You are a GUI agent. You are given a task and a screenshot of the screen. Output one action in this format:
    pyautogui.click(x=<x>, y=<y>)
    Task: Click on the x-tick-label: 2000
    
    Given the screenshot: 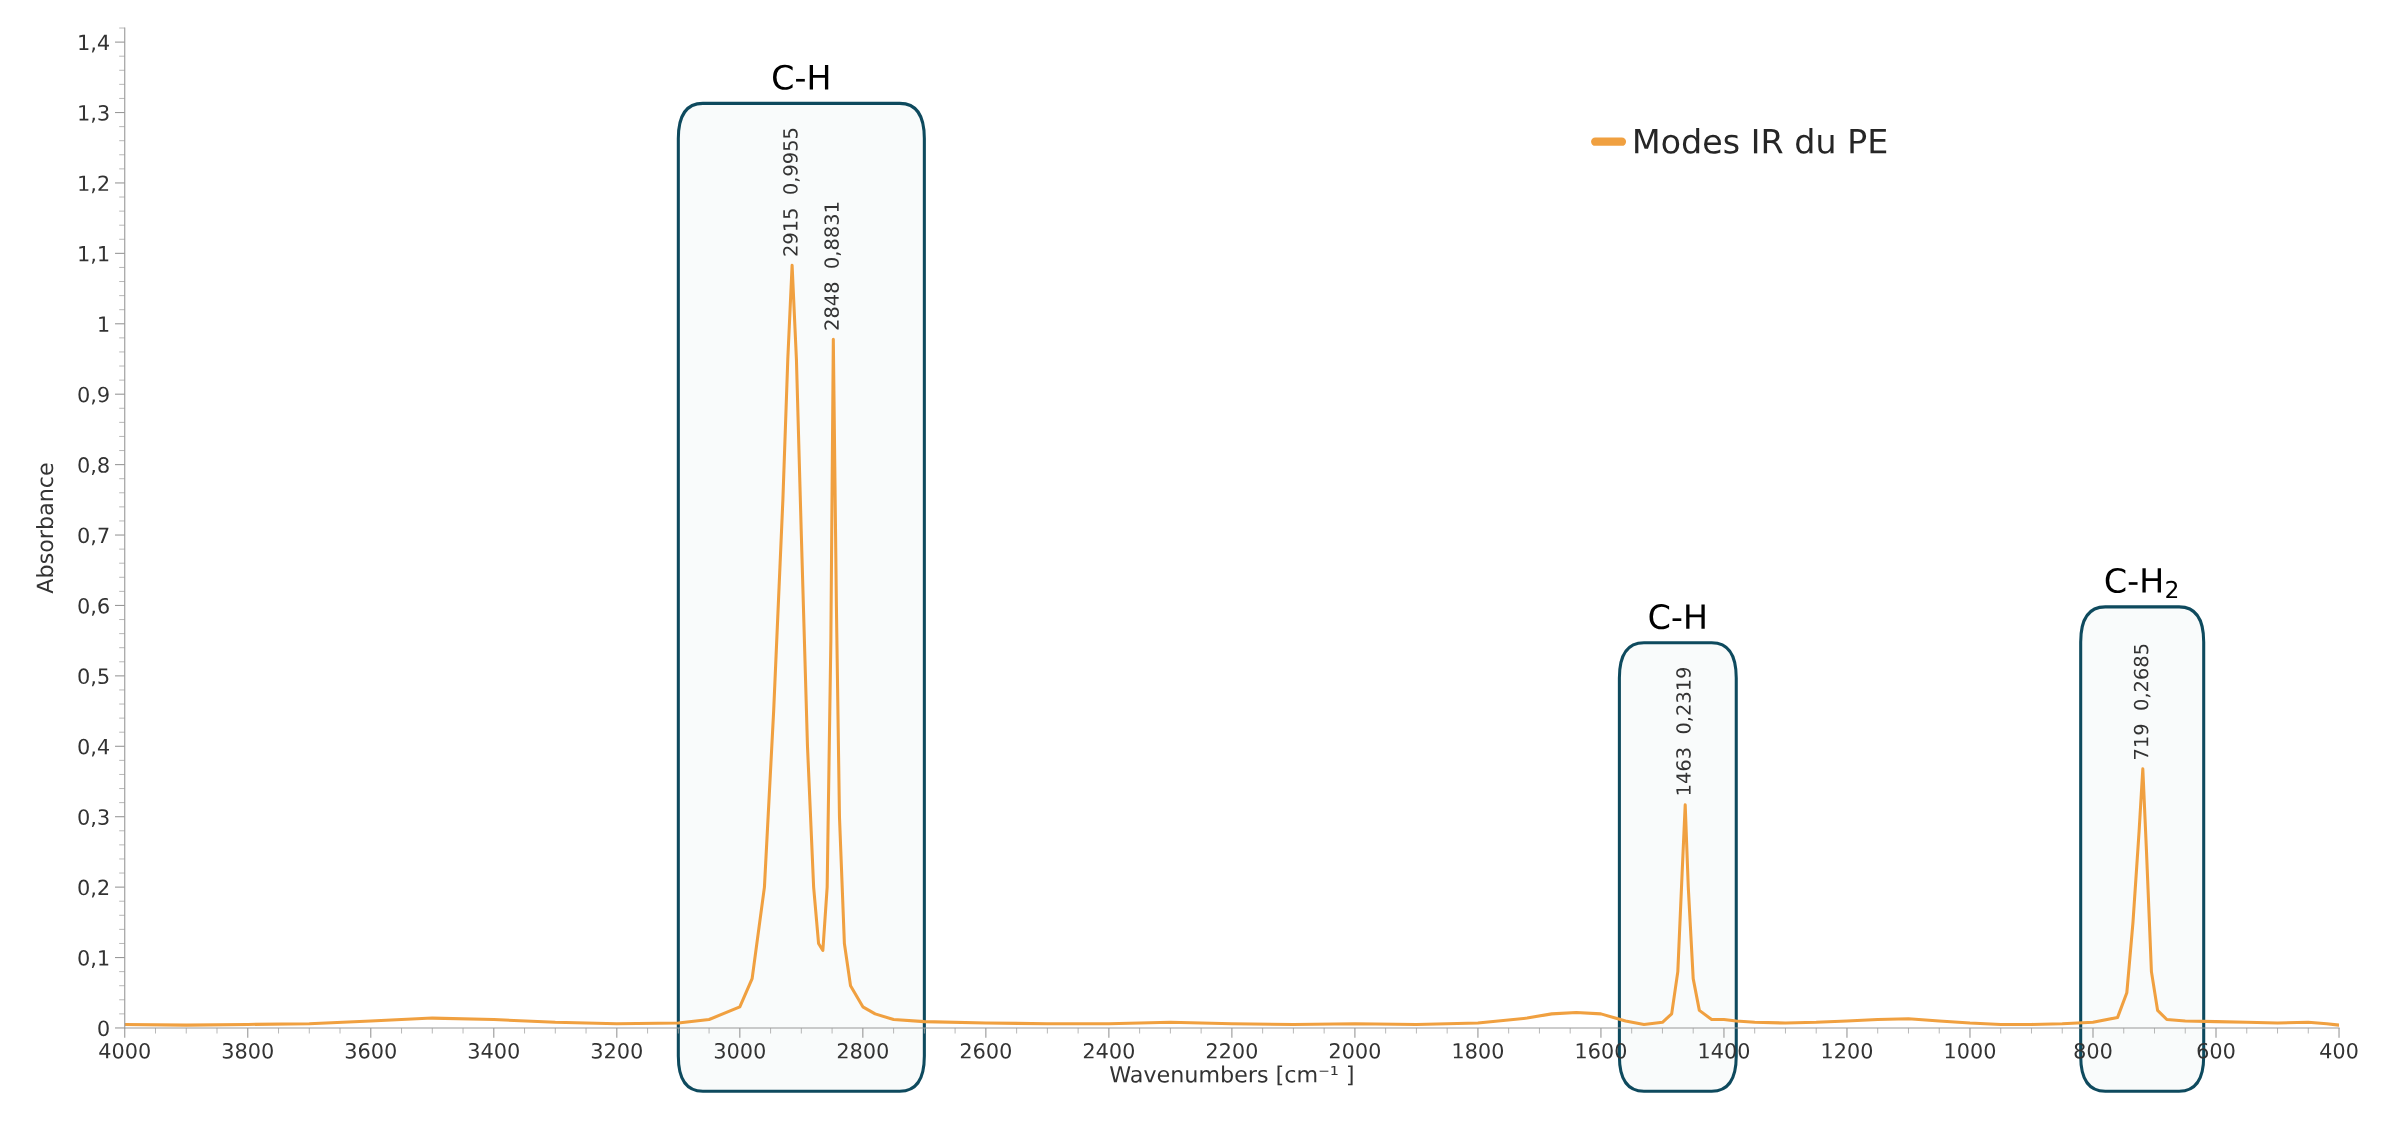 What is the action you would take?
    pyautogui.click(x=1355, y=1050)
    